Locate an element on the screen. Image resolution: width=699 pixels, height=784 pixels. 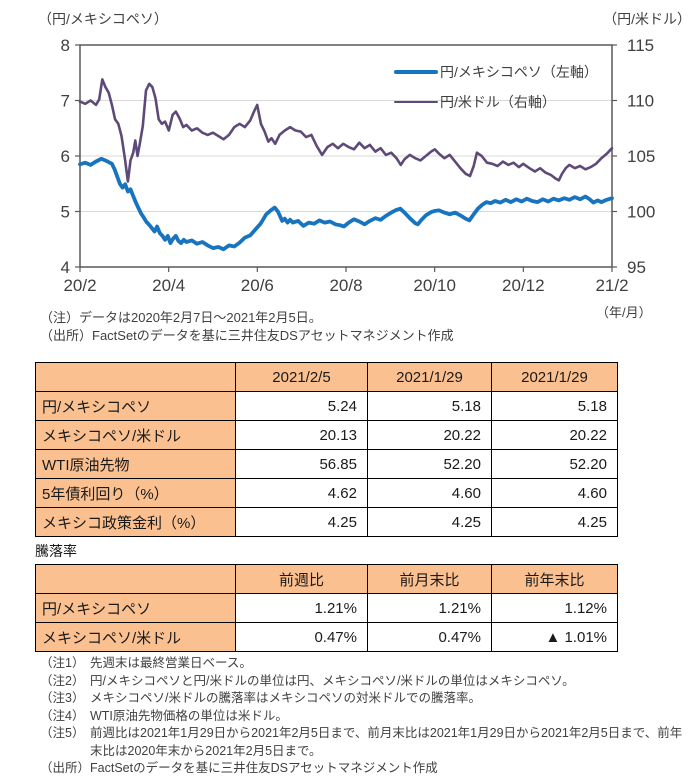
col-header-mom: 前月末比 is located at coordinates (429, 579).